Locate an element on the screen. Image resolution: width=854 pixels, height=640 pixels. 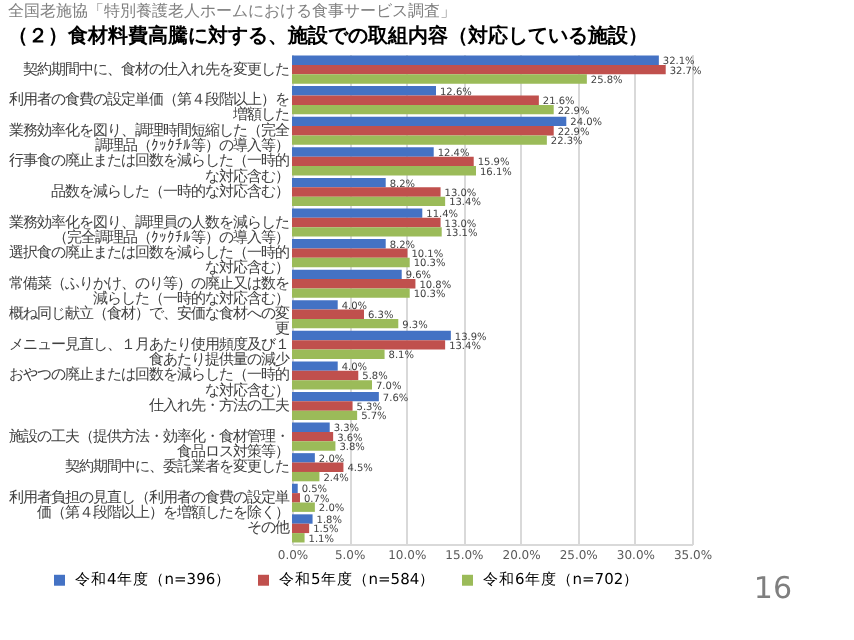
text: 16 is located at coordinates (772, 588).